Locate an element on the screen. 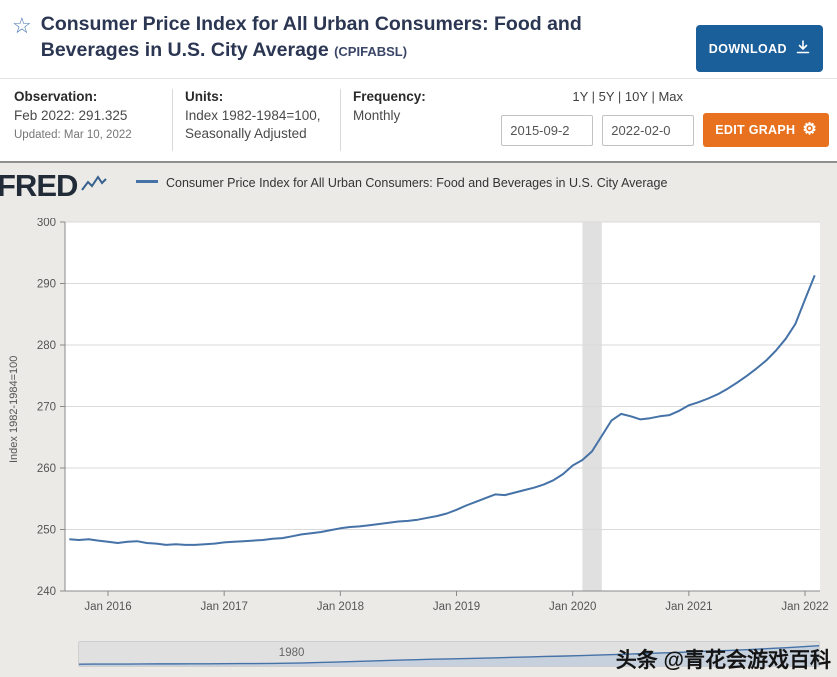 Image resolution: width=837 pixels, height=677 pixels. fred-sparkline-icon is located at coordinates (94, 186).